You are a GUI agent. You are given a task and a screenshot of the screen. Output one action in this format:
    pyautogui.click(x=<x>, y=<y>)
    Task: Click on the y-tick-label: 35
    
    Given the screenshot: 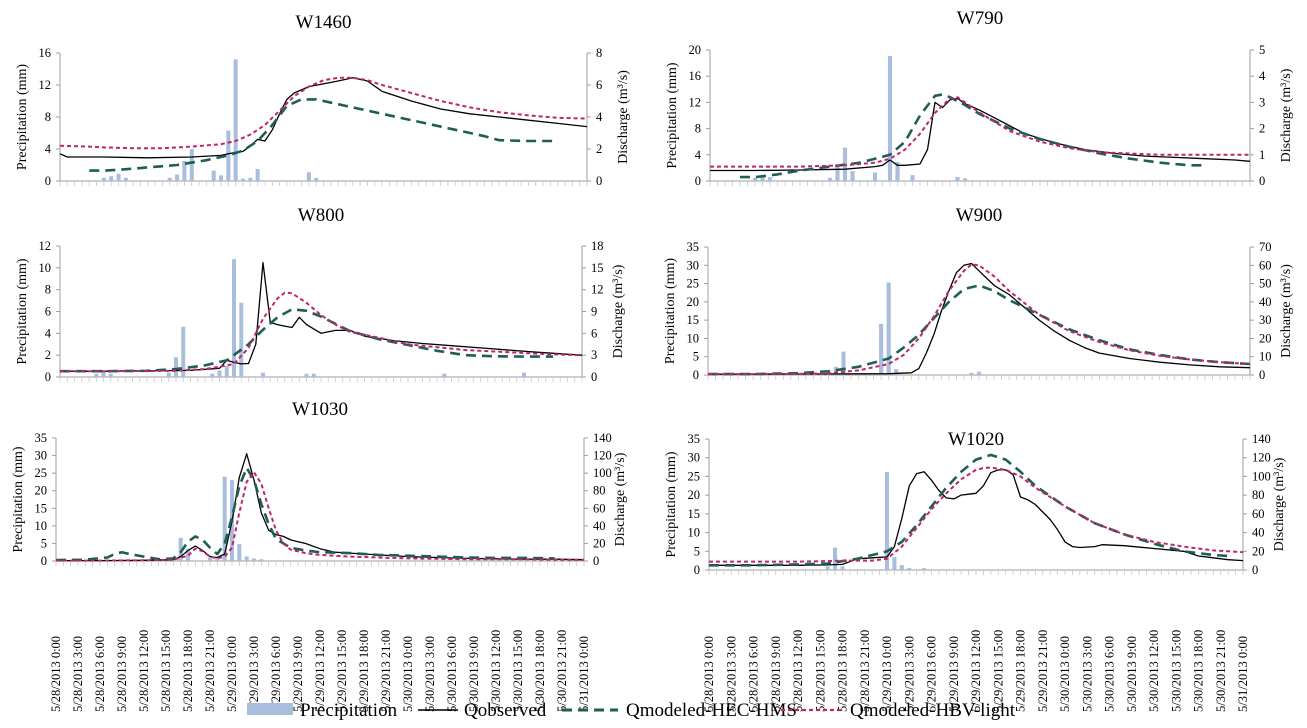 What is the action you would take?
    pyautogui.click(x=41, y=438)
    